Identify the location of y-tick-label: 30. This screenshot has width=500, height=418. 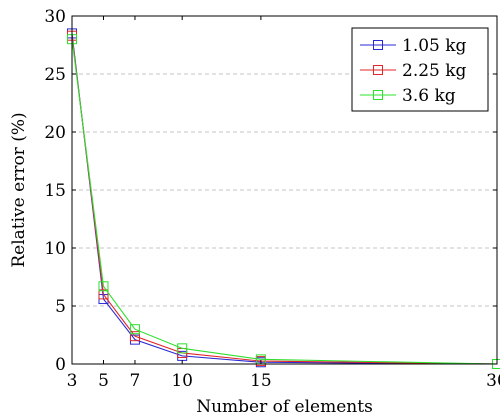
(55, 17).